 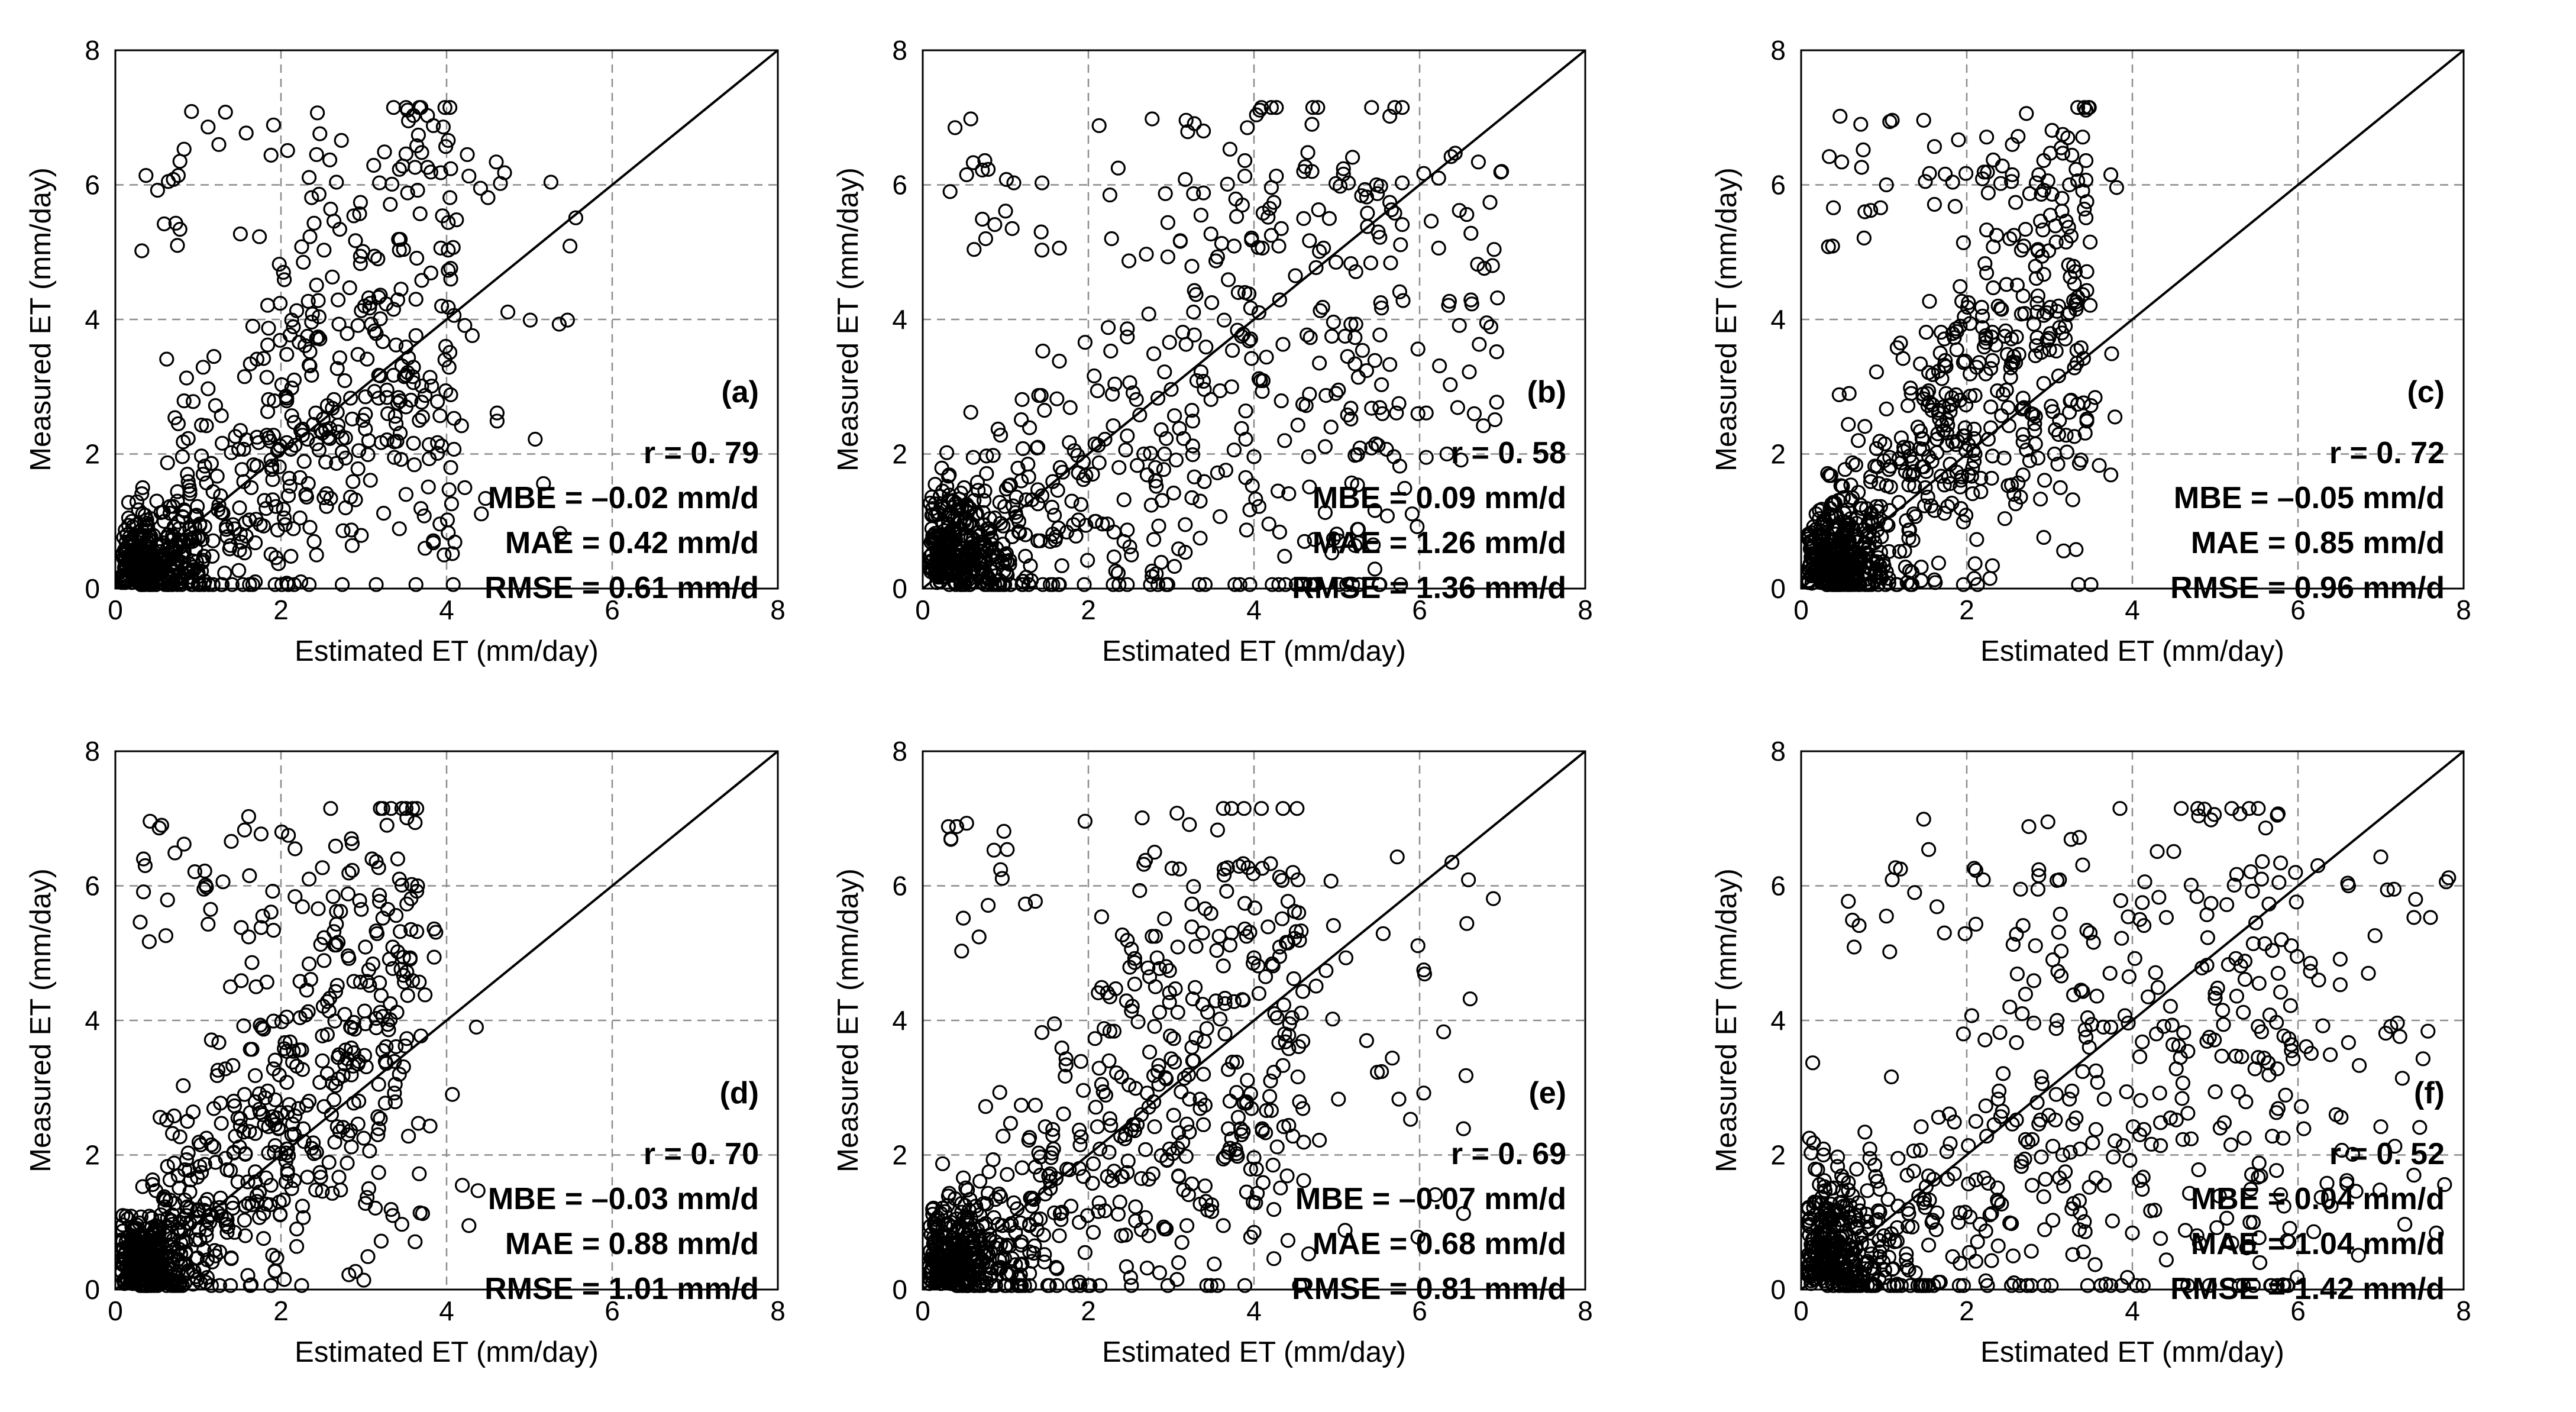 I want to click on stat-line: MAE = 0.42 mm/d, so click(x=632, y=543).